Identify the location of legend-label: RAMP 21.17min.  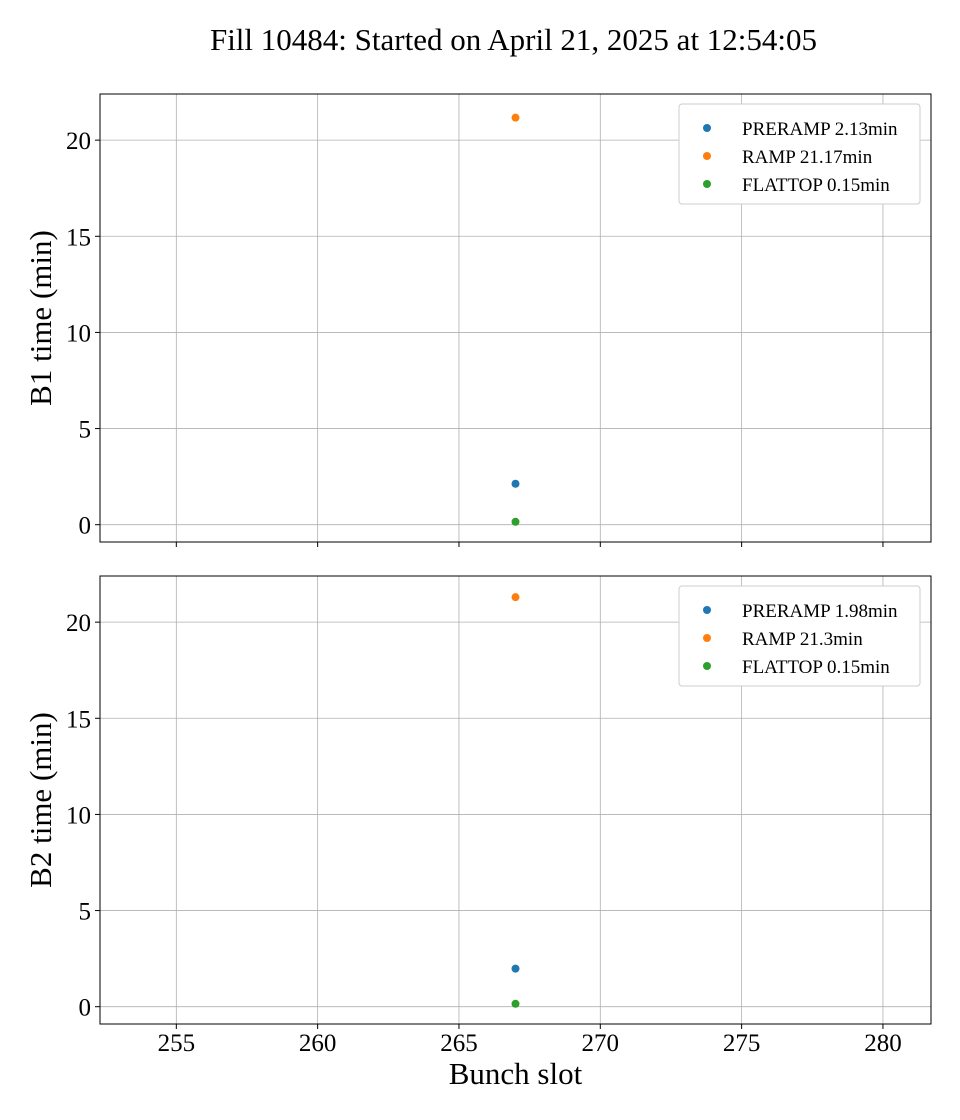
(807, 157).